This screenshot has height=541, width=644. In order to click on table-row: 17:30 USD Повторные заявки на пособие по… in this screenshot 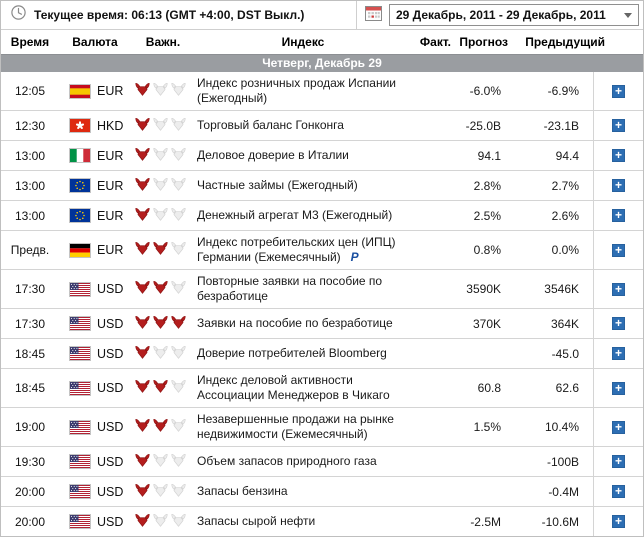, I will do `click(322, 288)`.